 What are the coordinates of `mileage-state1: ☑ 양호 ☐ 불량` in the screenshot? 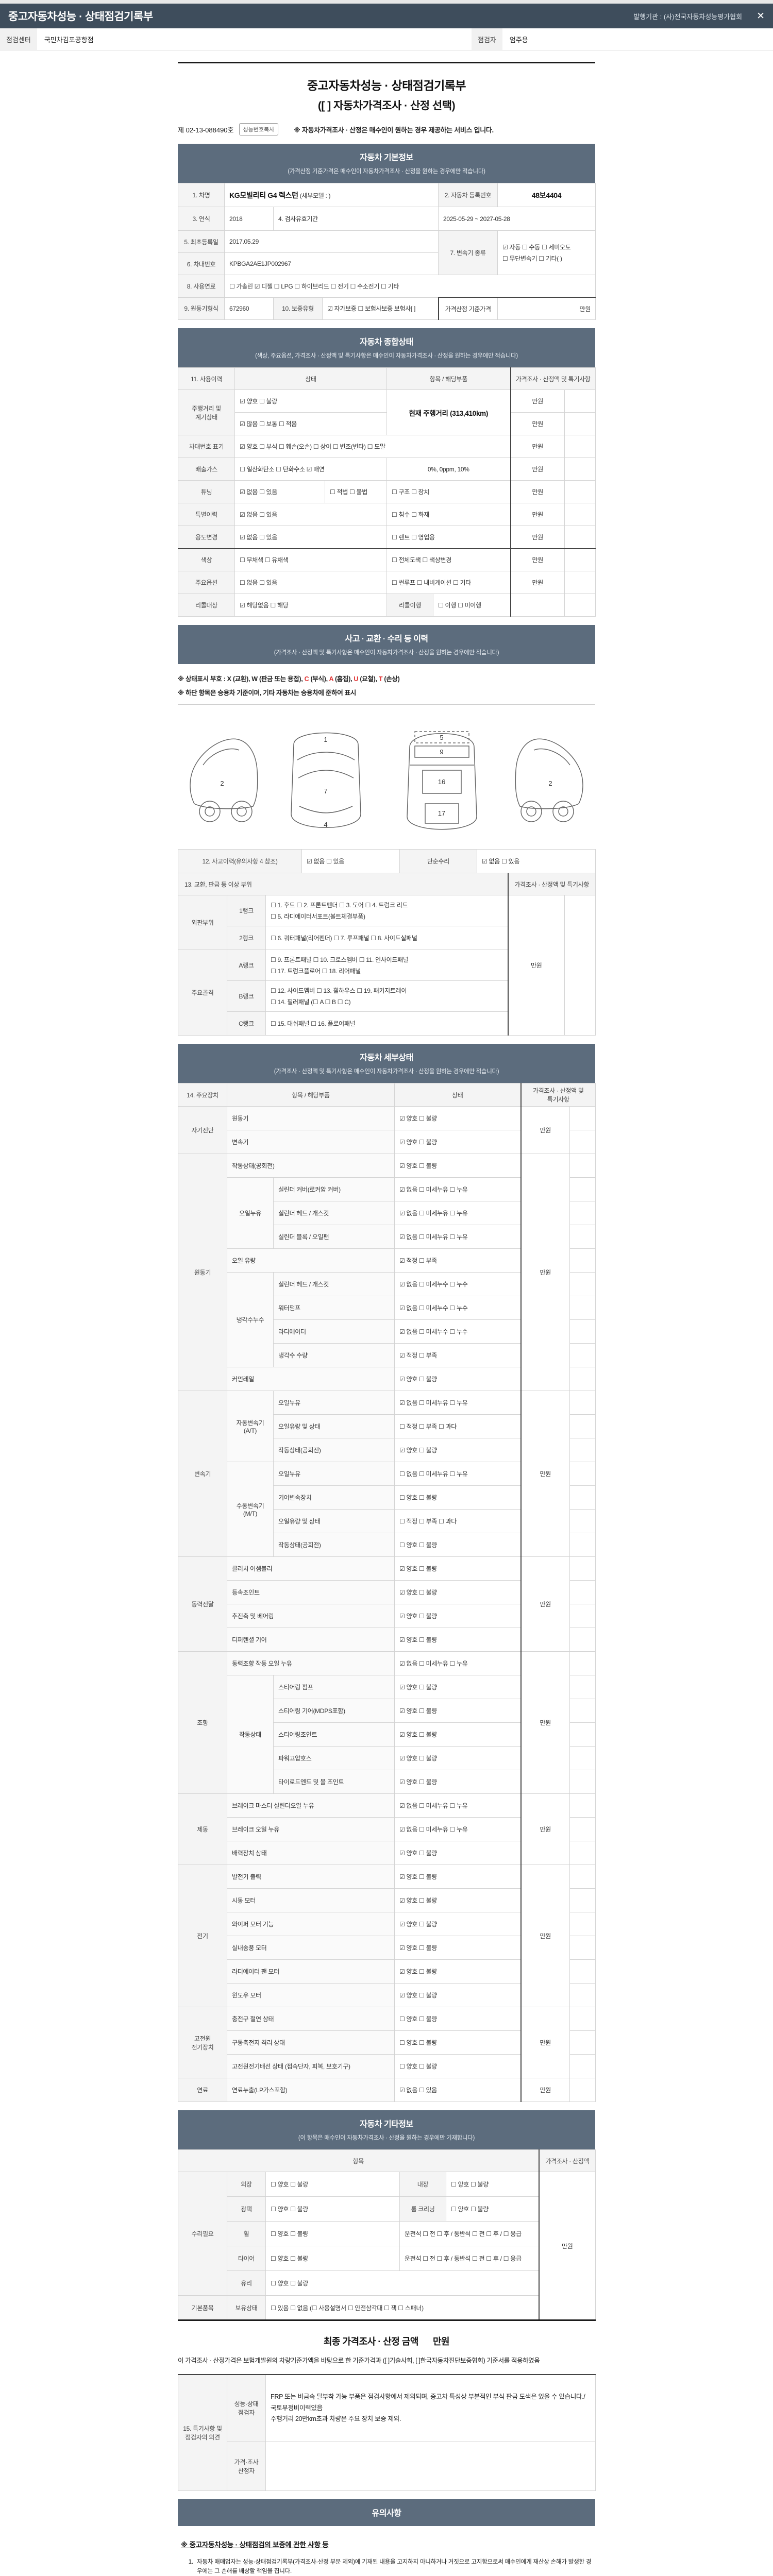 It's located at (311, 401).